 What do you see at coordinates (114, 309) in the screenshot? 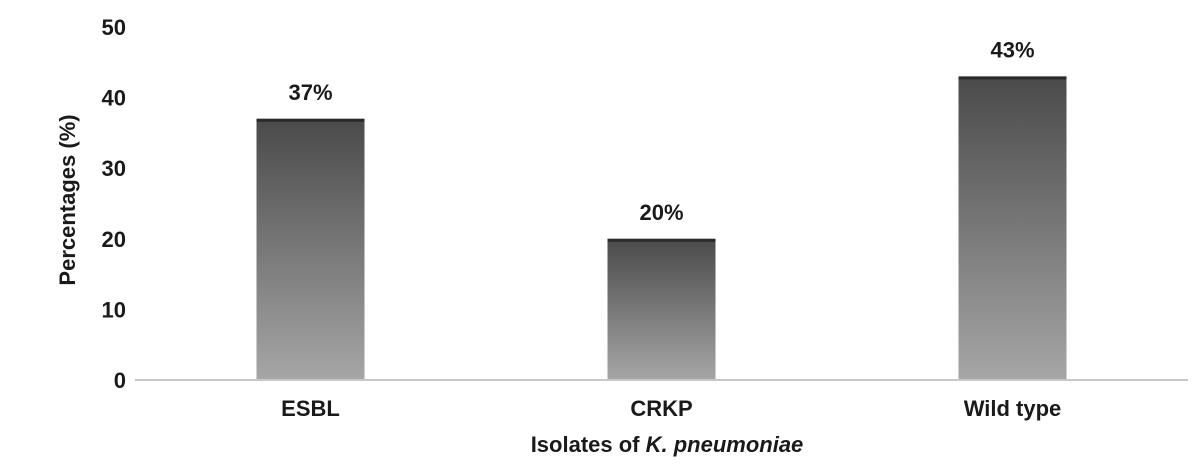
I see `y-tick-label: 10` at bounding box center [114, 309].